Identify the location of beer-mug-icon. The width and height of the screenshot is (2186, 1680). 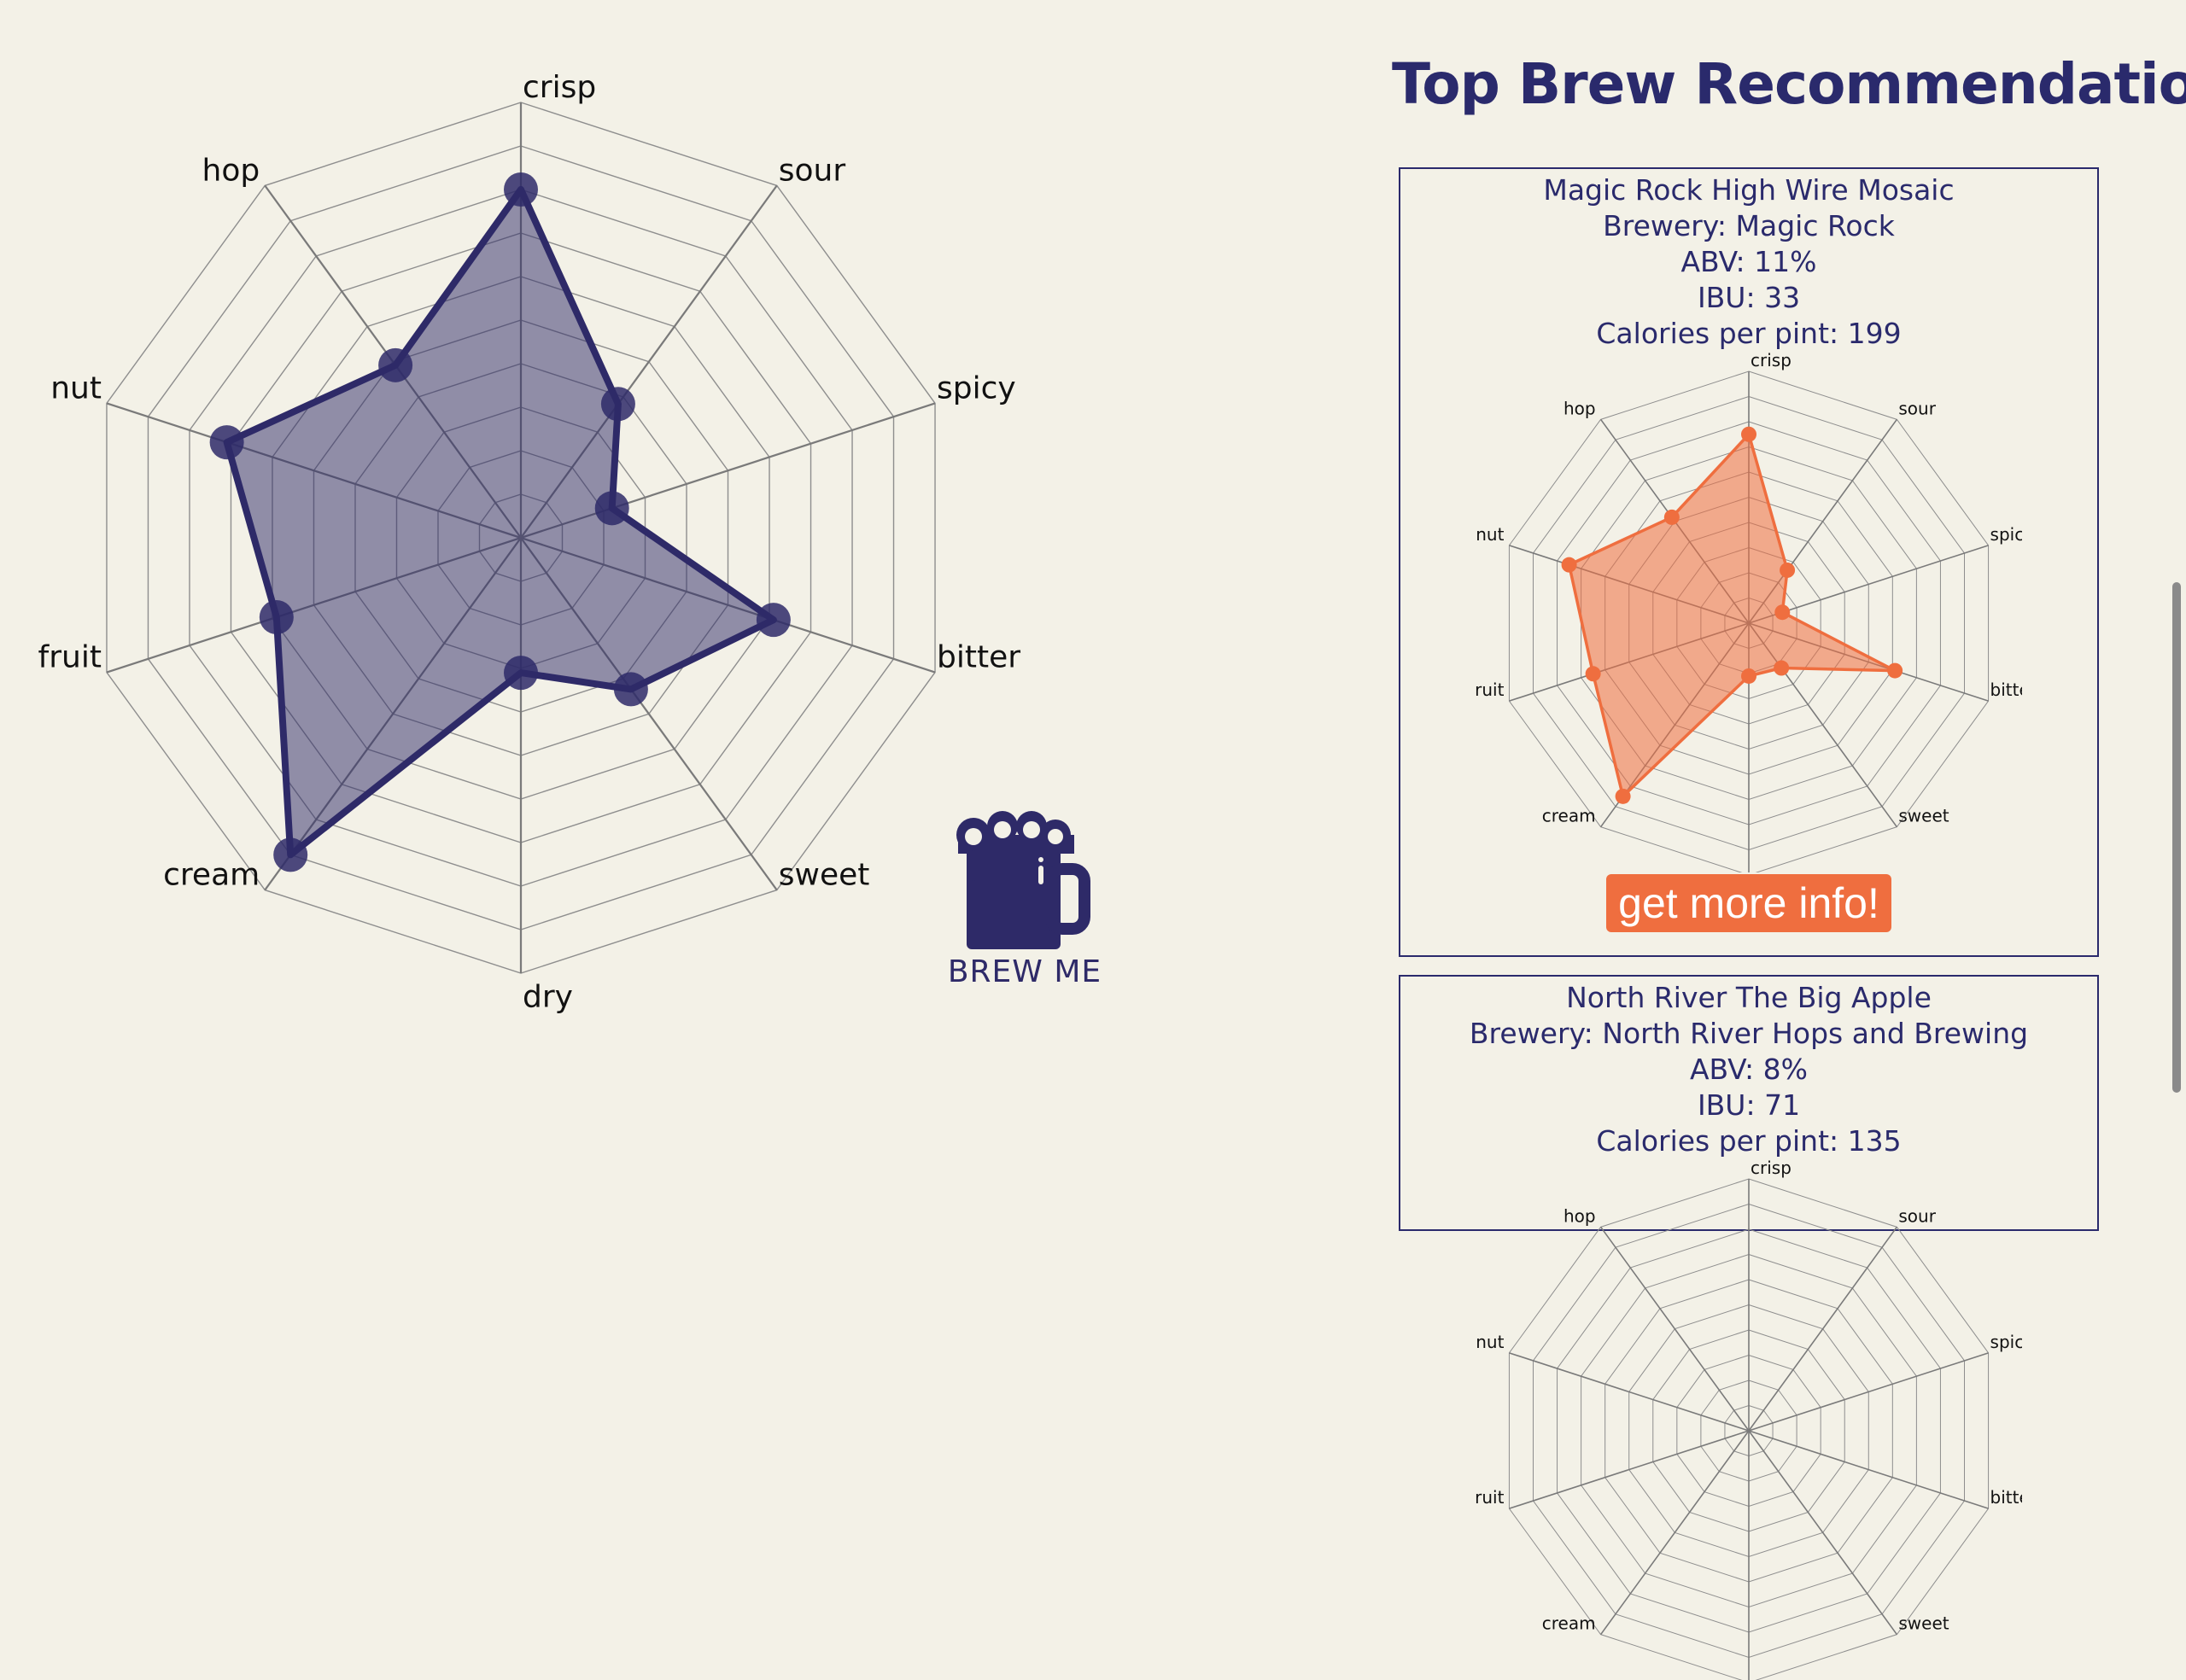
(1023, 880).